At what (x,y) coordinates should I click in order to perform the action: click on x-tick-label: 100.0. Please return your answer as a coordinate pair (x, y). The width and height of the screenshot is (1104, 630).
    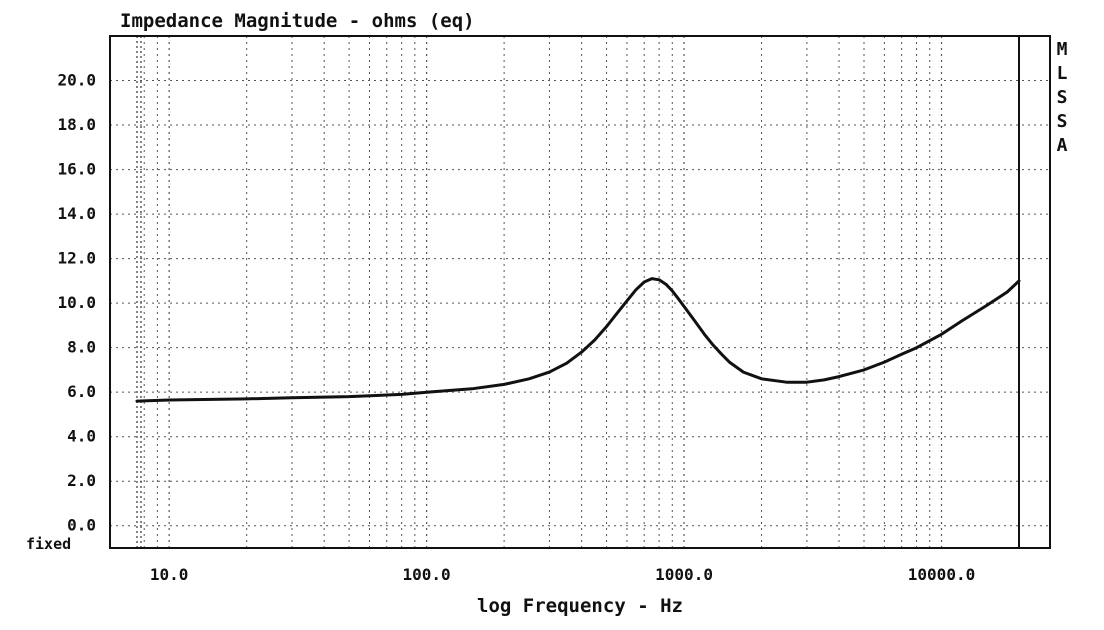
    Looking at the image, I should click on (427, 574).